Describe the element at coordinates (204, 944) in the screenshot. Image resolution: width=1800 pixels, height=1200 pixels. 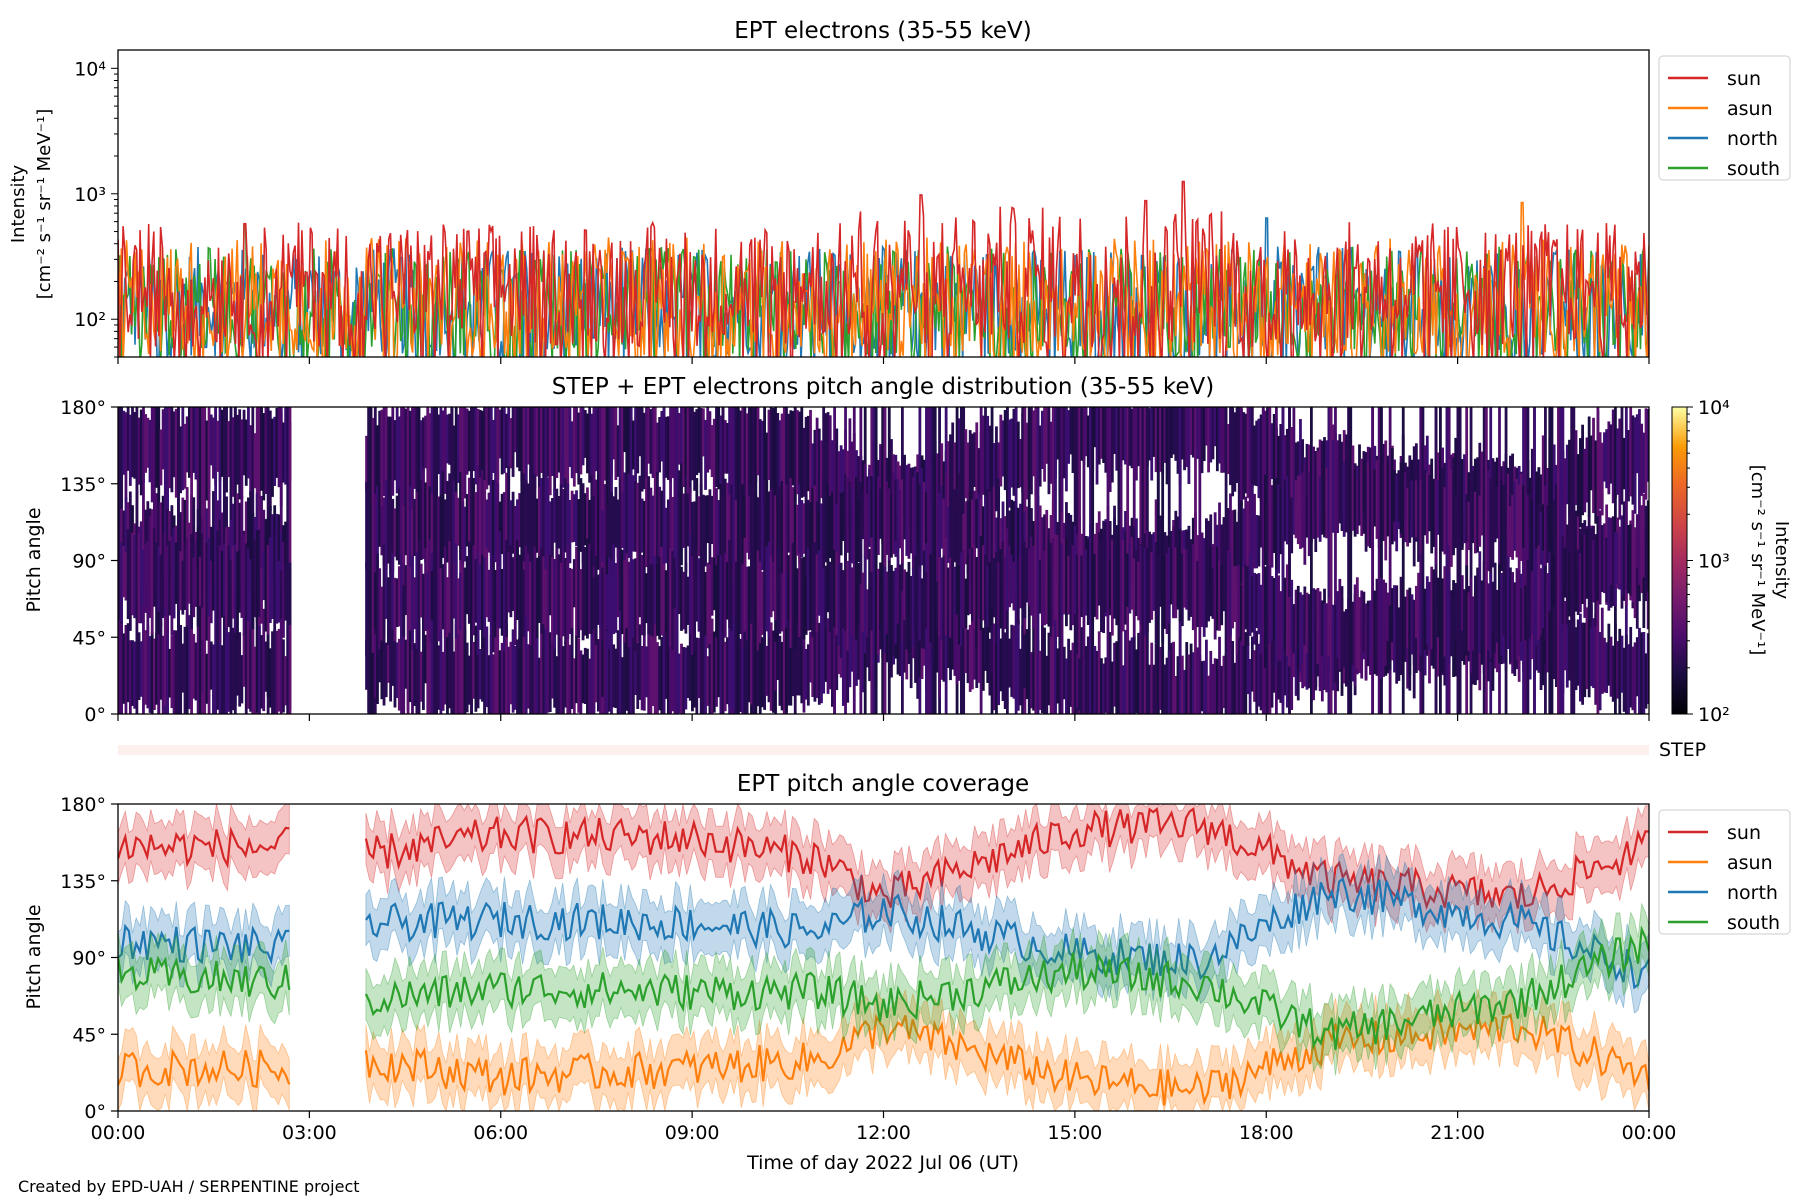
I see `coverage-line-north` at that location.